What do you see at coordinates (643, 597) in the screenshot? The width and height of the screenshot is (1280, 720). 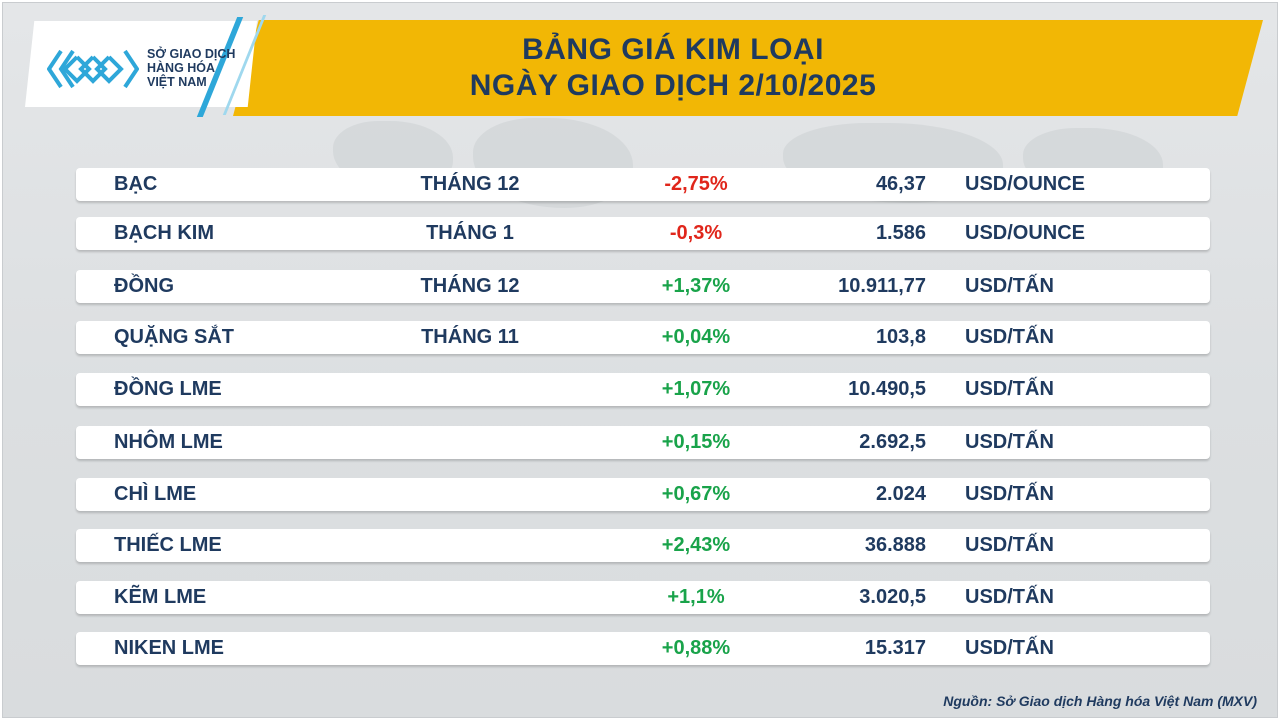 I see `table-row: KẼM LME +1,1% 3.020,5 USD/TẤN` at bounding box center [643, 597].